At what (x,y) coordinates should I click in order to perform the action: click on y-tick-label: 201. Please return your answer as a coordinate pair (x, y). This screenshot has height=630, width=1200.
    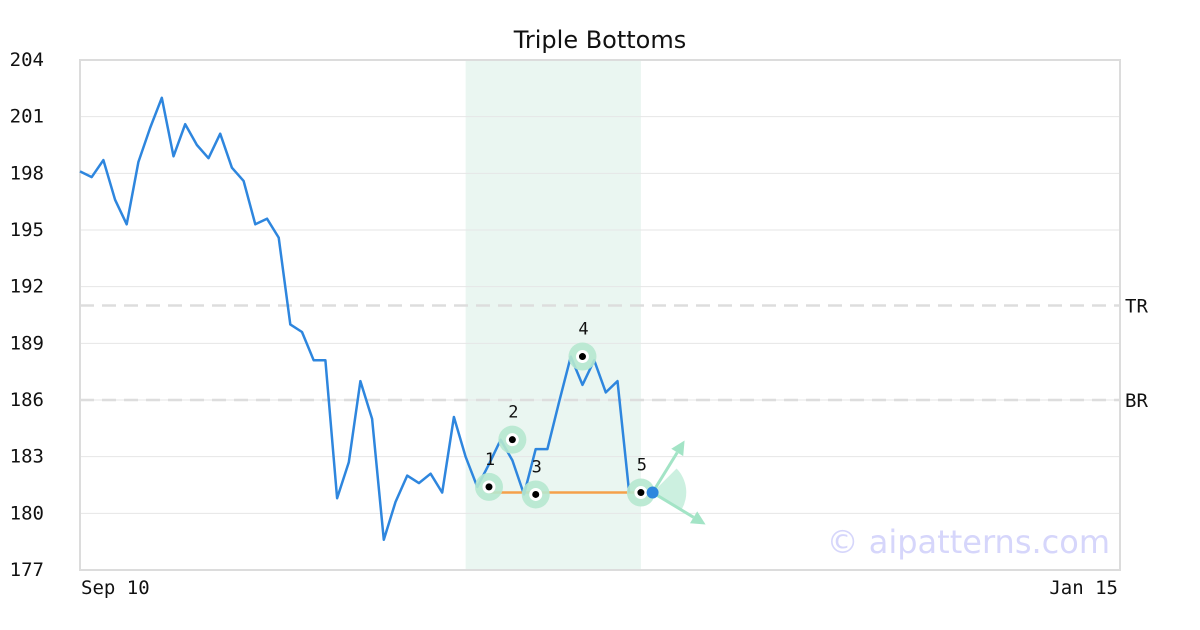
    Looking at the image, I should click on (27, 117).